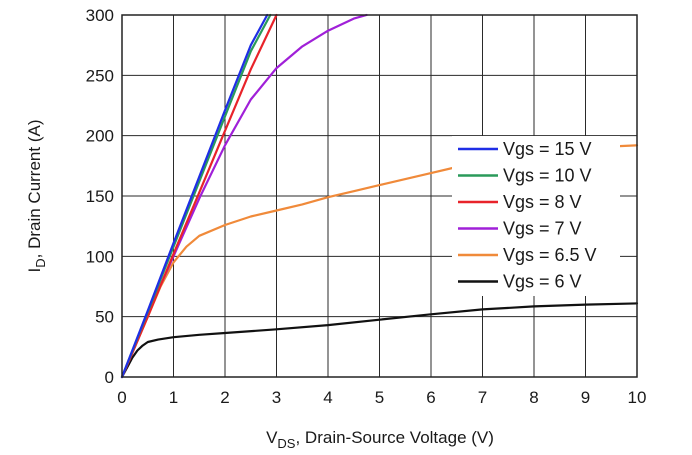 The height and width of the screenshot is (455, 692). I want to click on y-tick-labels: 0 50 100 150 200 250 300, so click(100, 196).